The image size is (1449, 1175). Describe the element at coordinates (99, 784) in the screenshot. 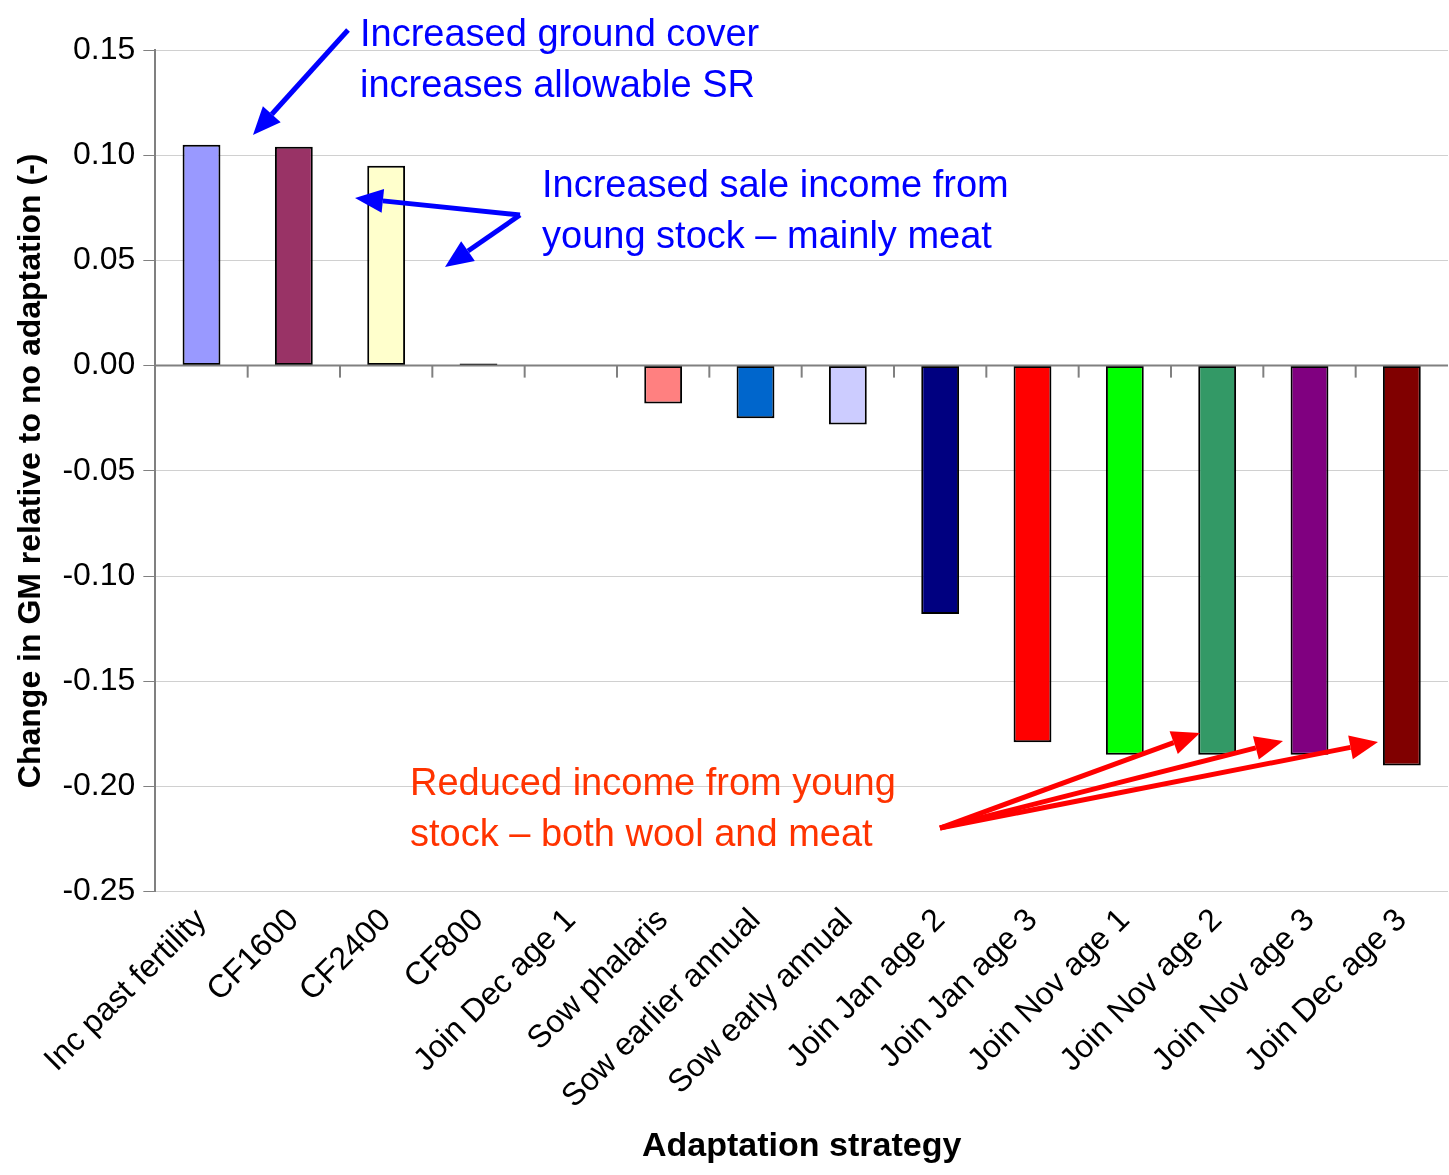

I see `y-tick-label: -0.20` at that location.